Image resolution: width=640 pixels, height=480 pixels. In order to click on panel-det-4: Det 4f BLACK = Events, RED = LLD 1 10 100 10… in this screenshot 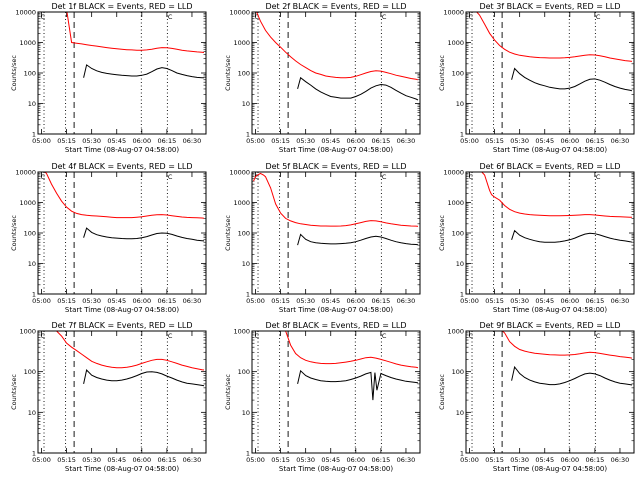, I will do `click(108, 238)`.